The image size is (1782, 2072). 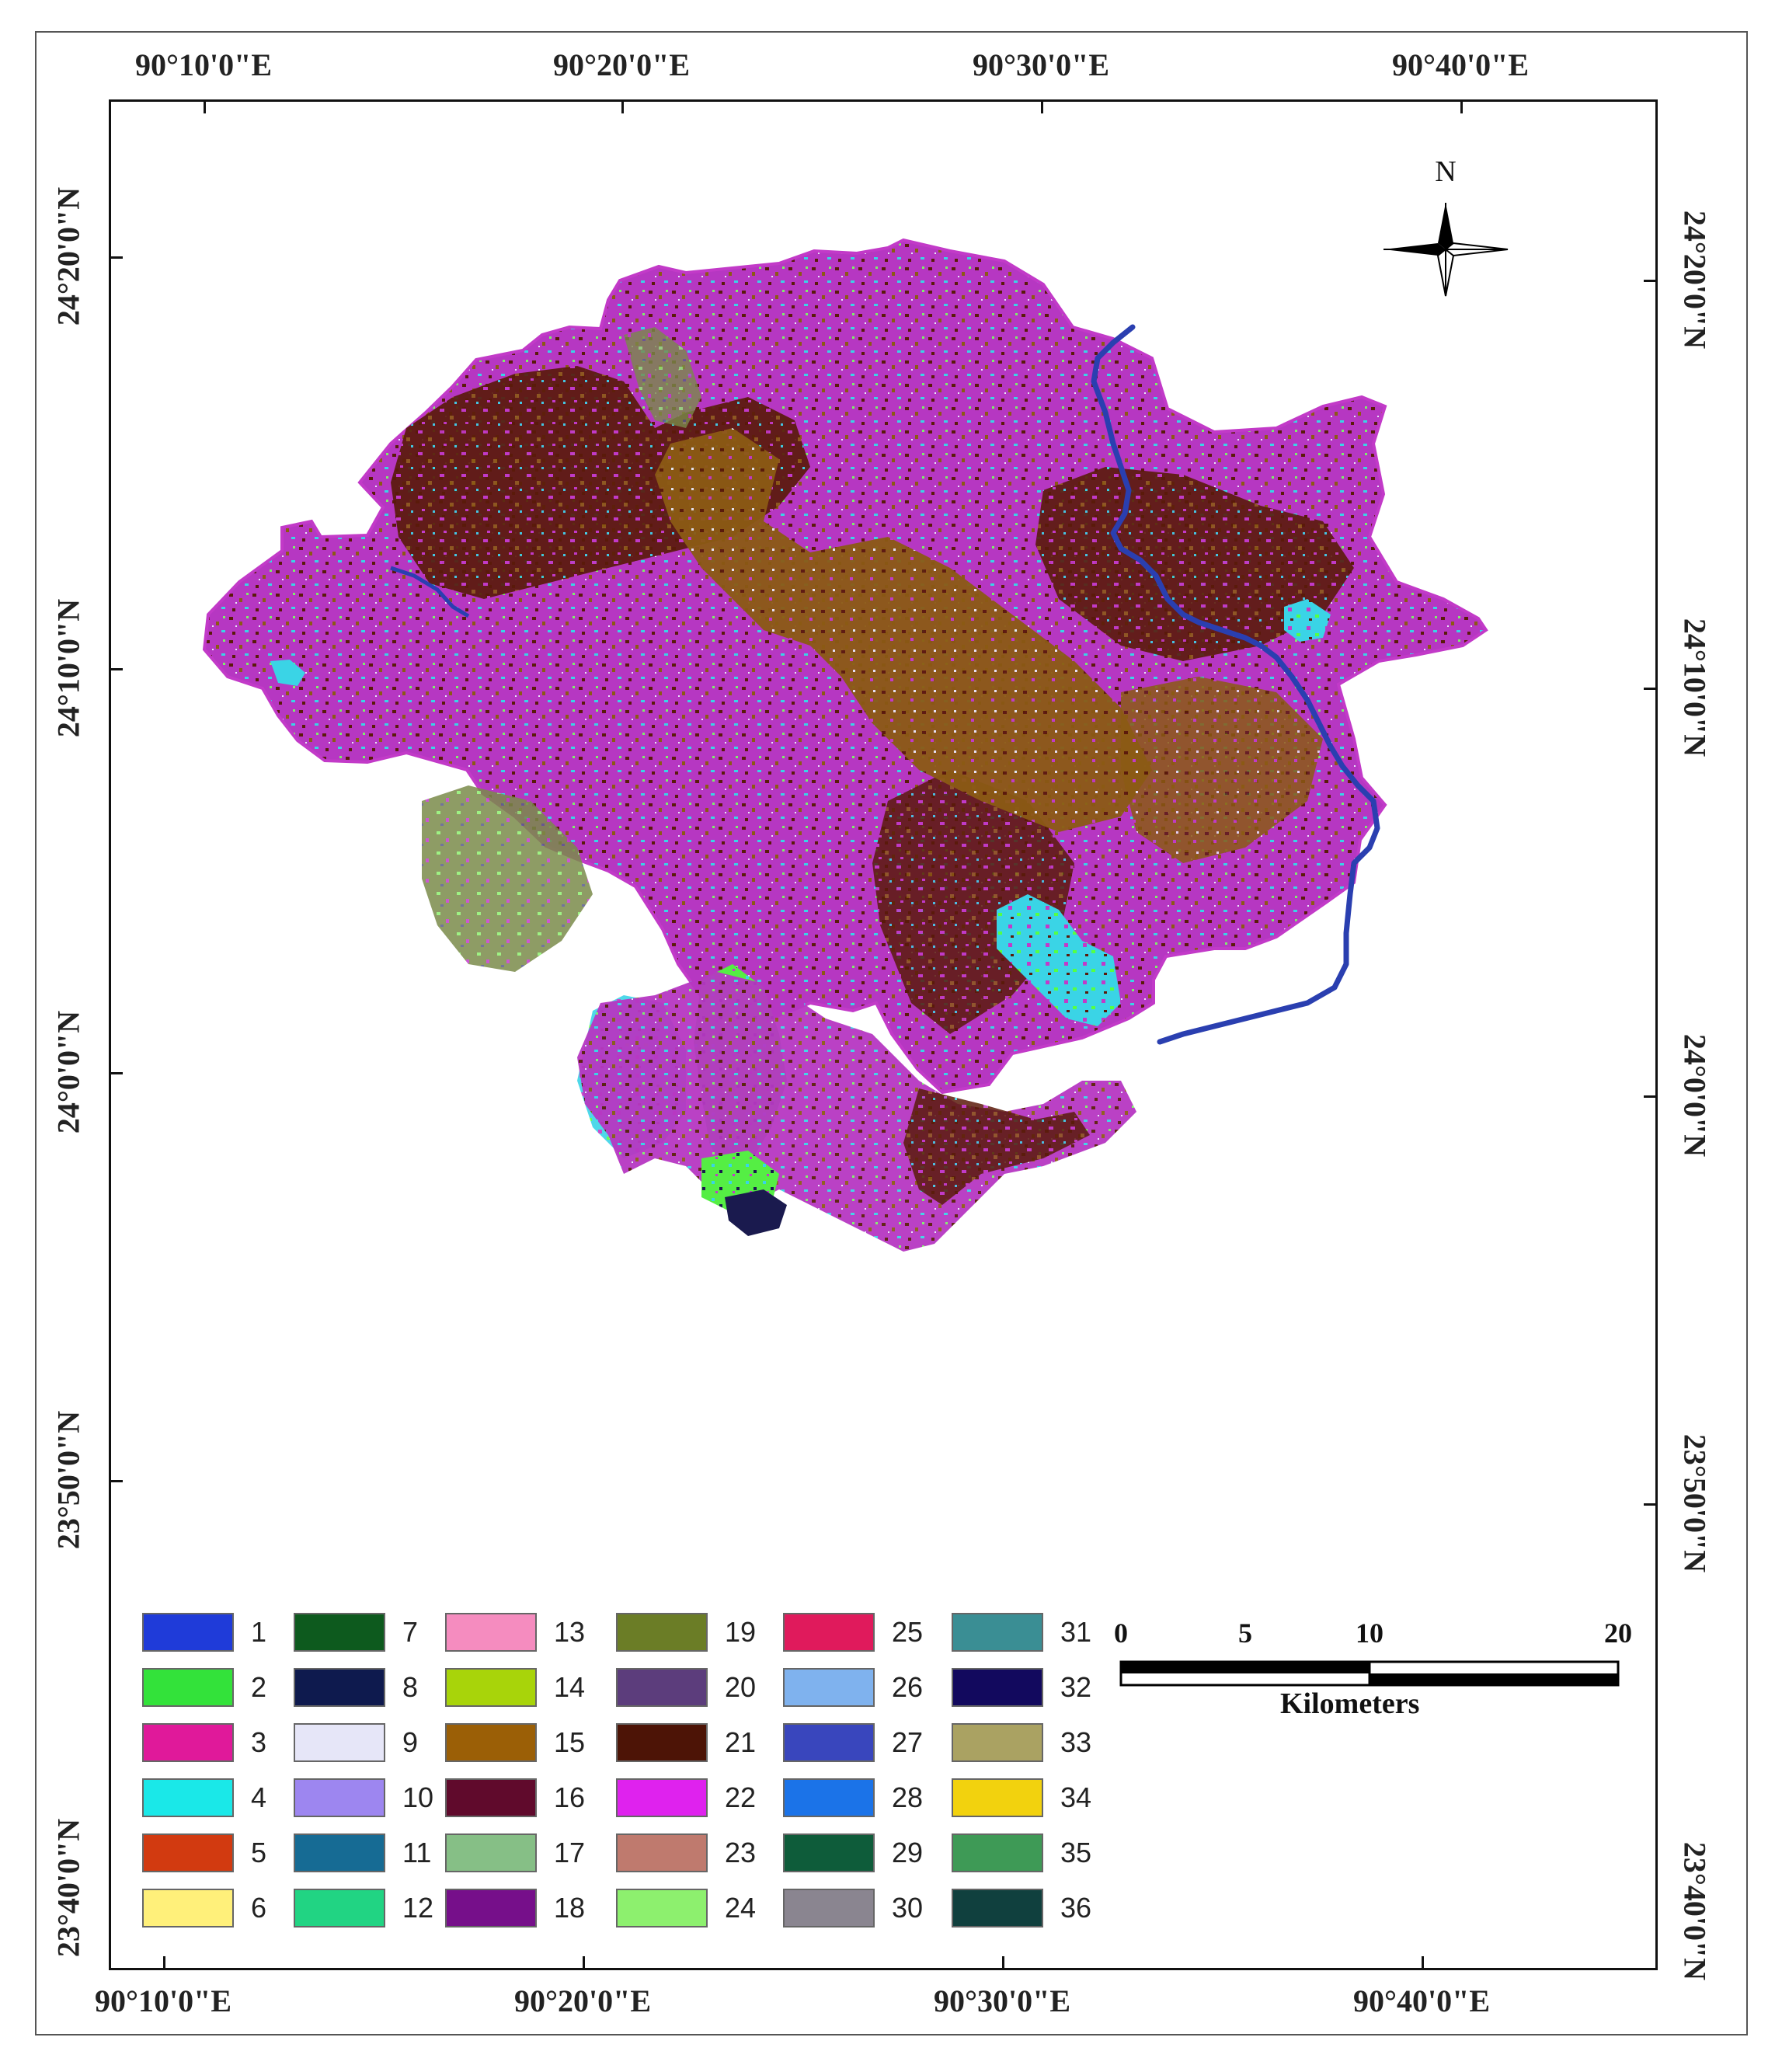 I want to click on right-lat-label-4: 23°50'0"N, so click(x=1695, y=1503).